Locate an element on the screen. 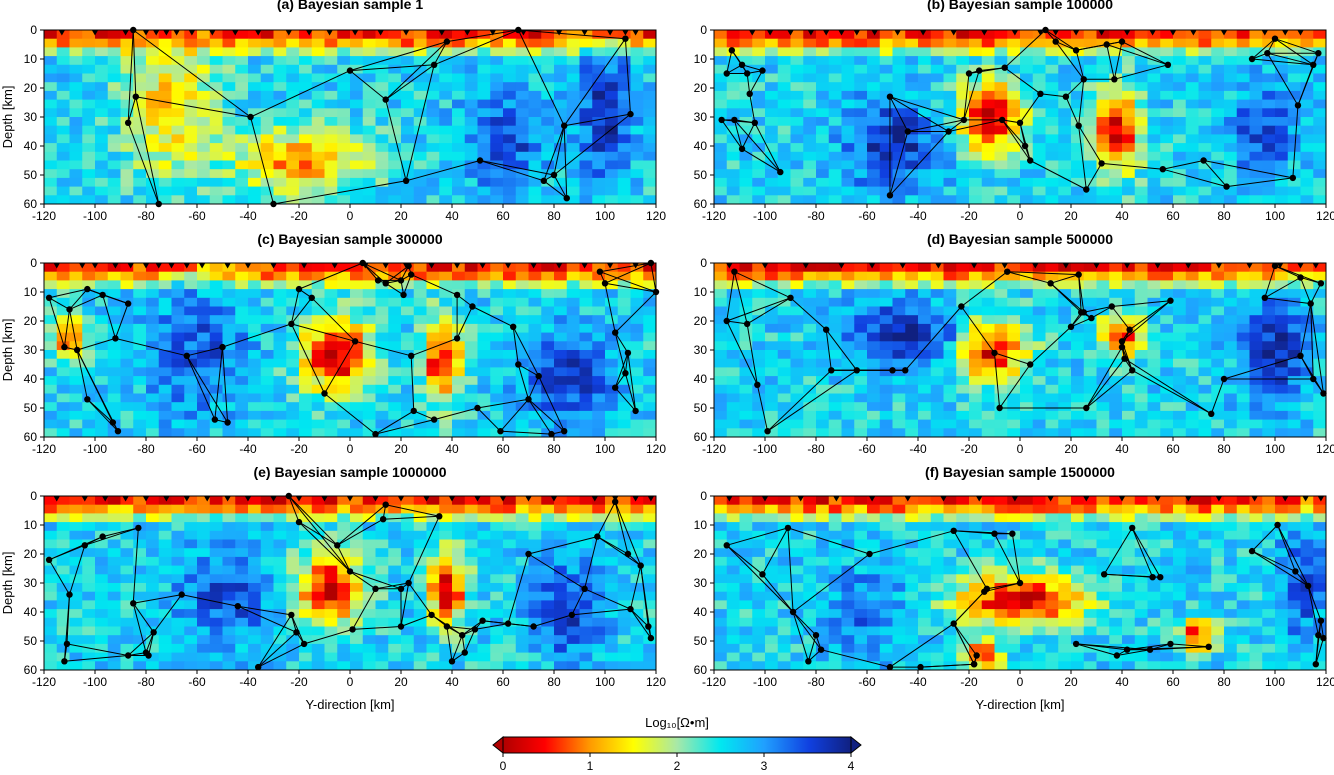  x-axis: -120 -100 -80 -60 -40 -20 0 20 40 60 80 100 120 is located at coordinates (1018, 213).